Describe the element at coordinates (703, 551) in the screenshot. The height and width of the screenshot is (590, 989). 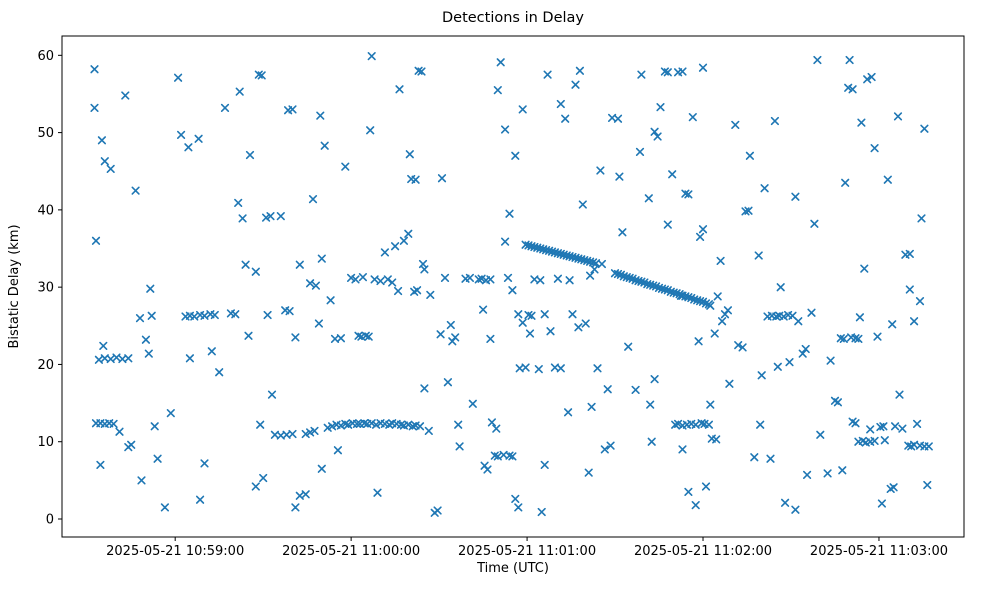
I see `x-tick-label: 2025-05-21 11:02:00` at that location.